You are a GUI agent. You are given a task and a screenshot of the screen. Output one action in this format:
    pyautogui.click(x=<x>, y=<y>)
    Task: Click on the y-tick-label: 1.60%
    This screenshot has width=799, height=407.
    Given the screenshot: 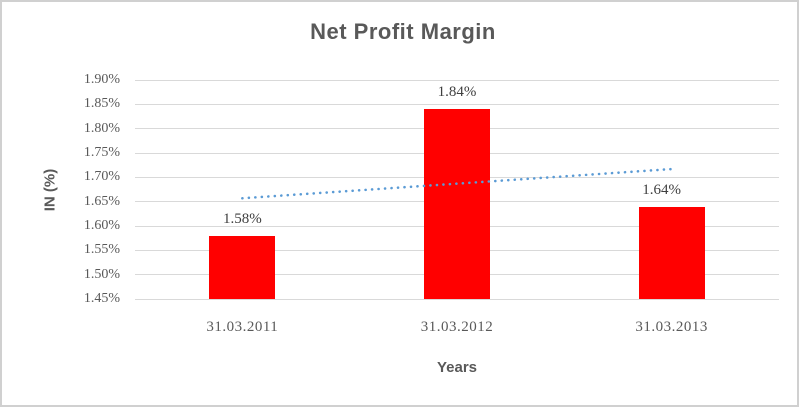 What is the action you would take?
    pyautogui.click(x=101, y=225)
    